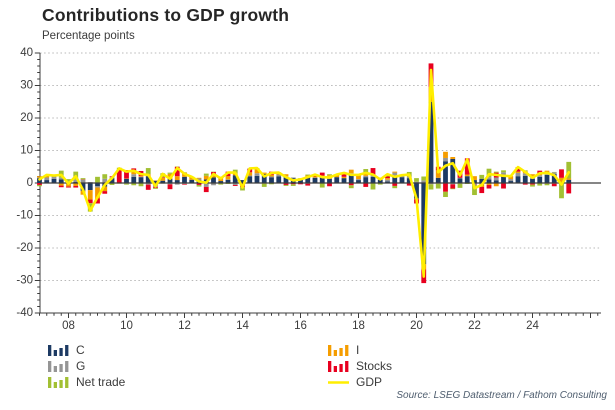 The width and height of the screenshot is (615, 410). What do you see at coordinates (369, 382) in the screenshot?
I see `legend-label-gdp: GDP` at bounding box center [369, 382].